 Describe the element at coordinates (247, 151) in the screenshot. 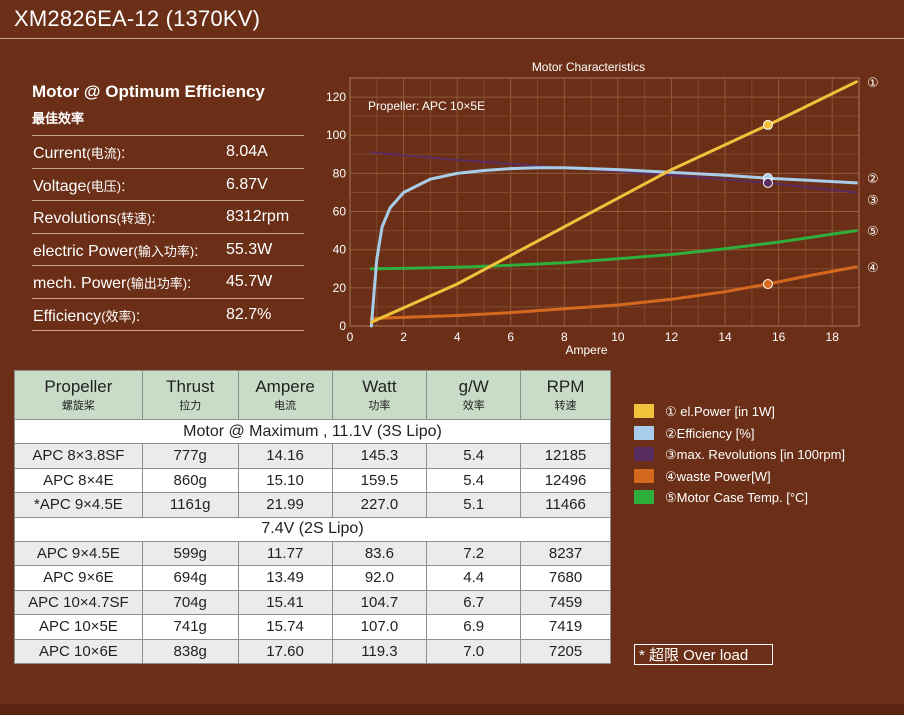

I see `stat-value: 8.04A` at that location.